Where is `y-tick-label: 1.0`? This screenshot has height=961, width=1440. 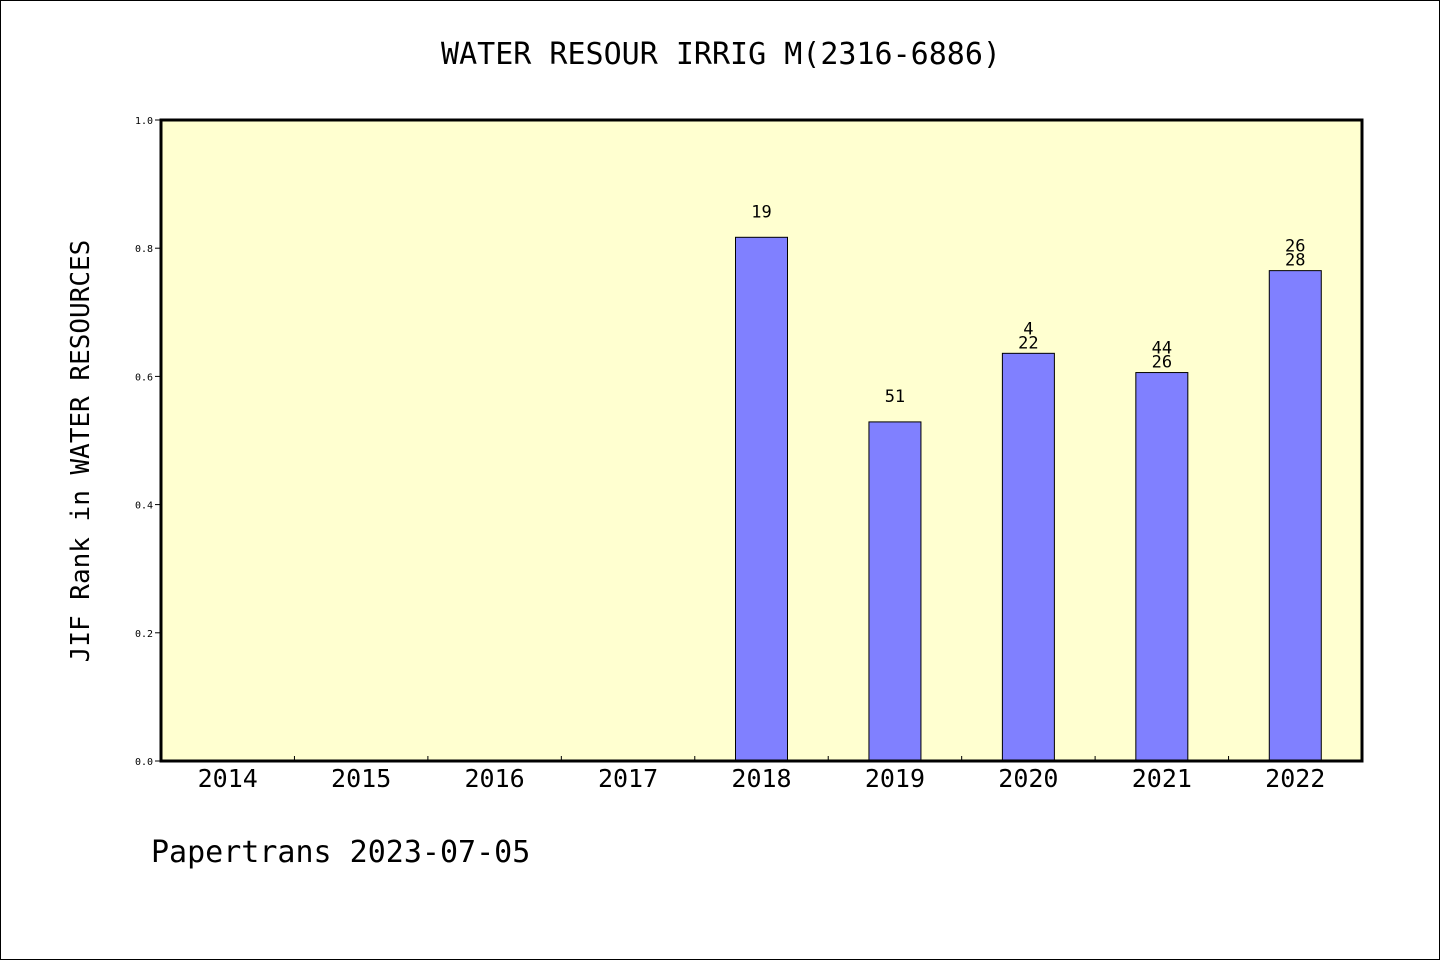 y-tick-label: 1.0 is located at coordinates (144, 121).